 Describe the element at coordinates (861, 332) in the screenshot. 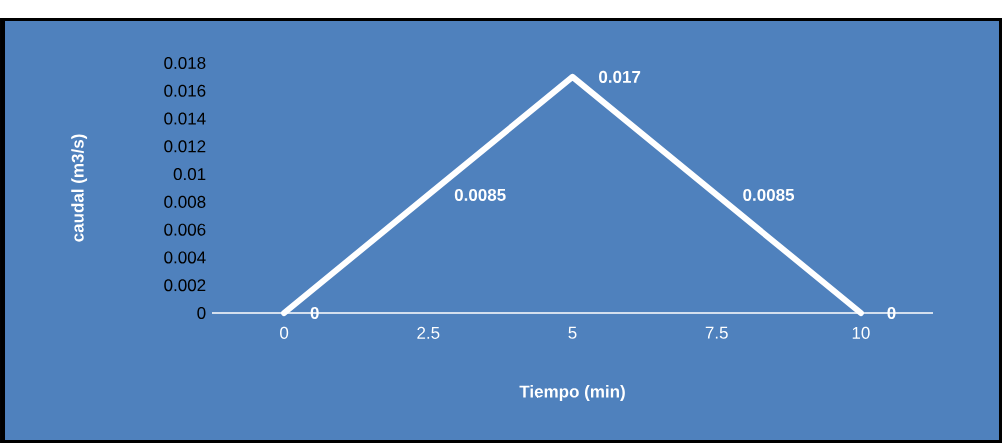

I see `x-tick-label: 10` at that location.